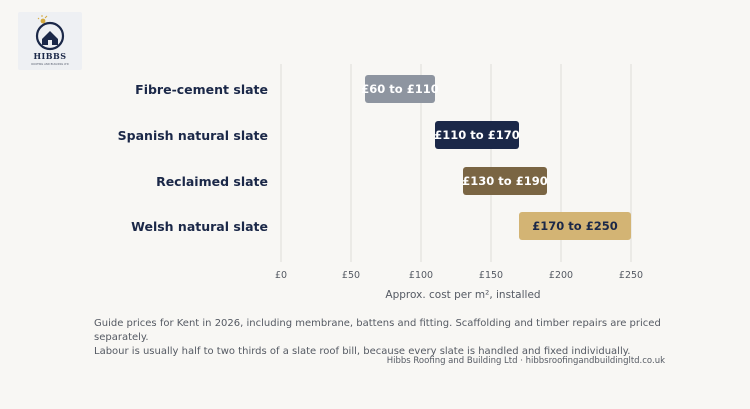 This screenshot has width=750, height=409. I want to click on logo-sun-rays, so click(42, 17).